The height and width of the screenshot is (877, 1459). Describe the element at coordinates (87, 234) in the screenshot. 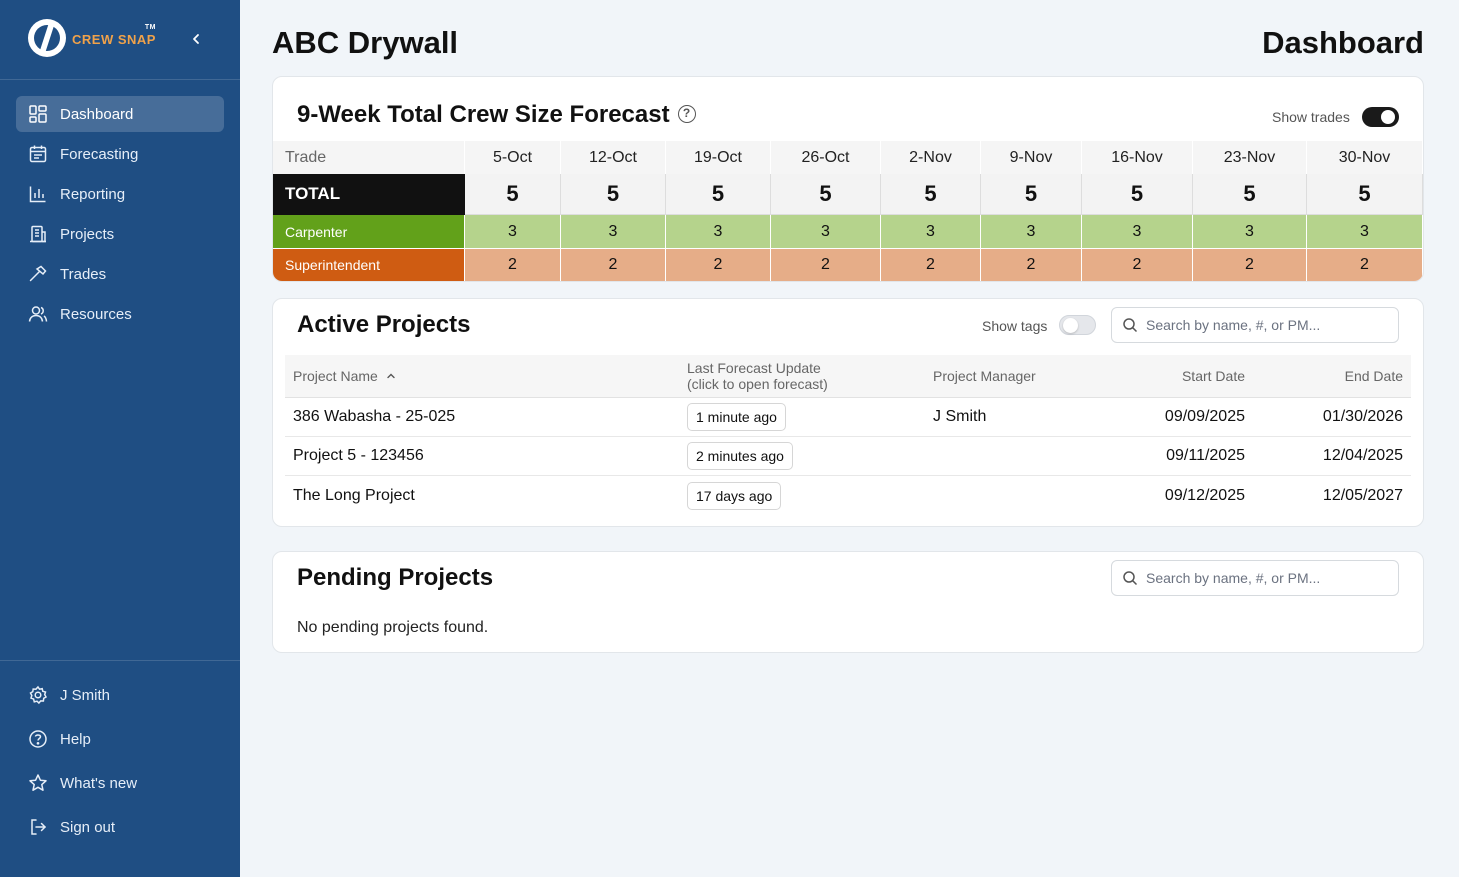

I see `sidebar-item-label: Projects` at that location.